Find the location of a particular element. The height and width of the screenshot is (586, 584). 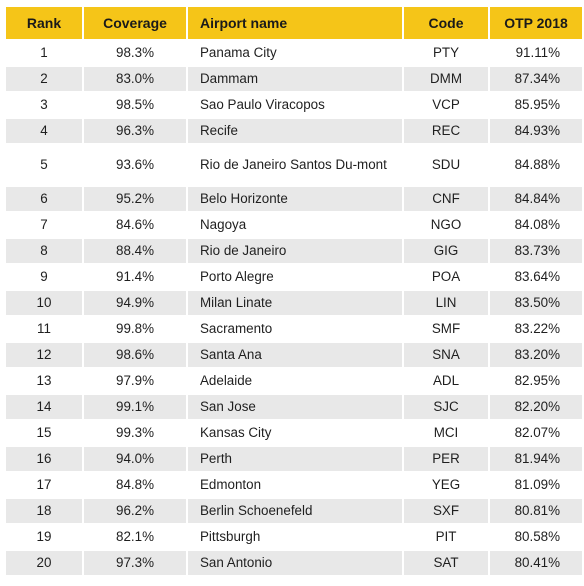

code-cell: VCP is located at coordinates (446, 105).